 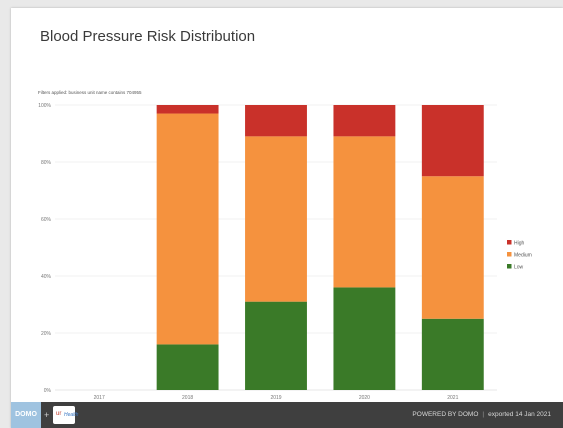 I want to click on plus-sign: +, so click(x=47, y=415).